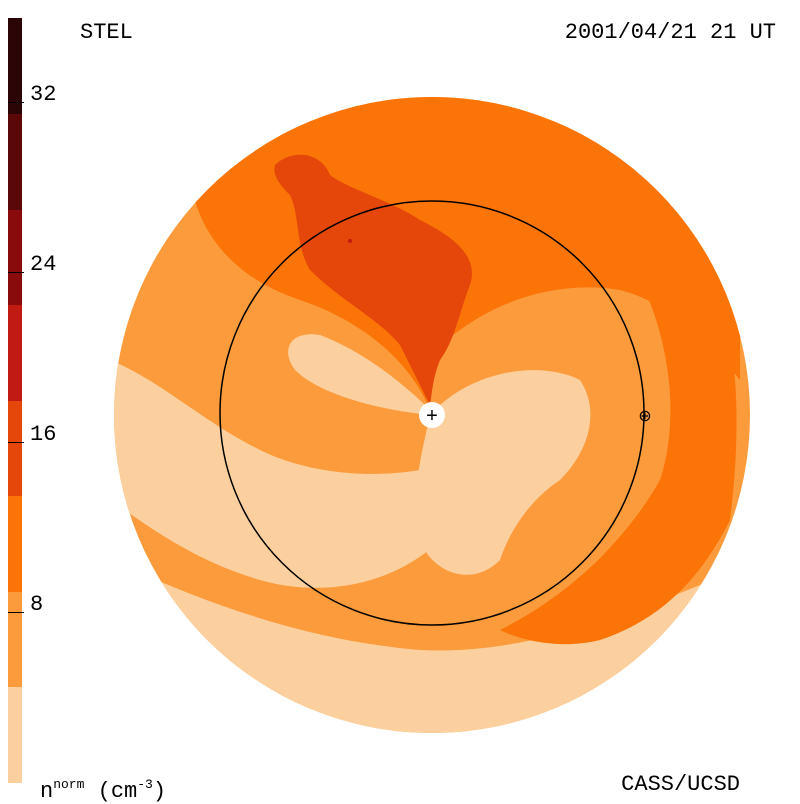 The image size is (800, 804). What do you see at coordinates (106, 32) in the screenshot?
I see `source-label: STEL` at bounding box center [106, 32].